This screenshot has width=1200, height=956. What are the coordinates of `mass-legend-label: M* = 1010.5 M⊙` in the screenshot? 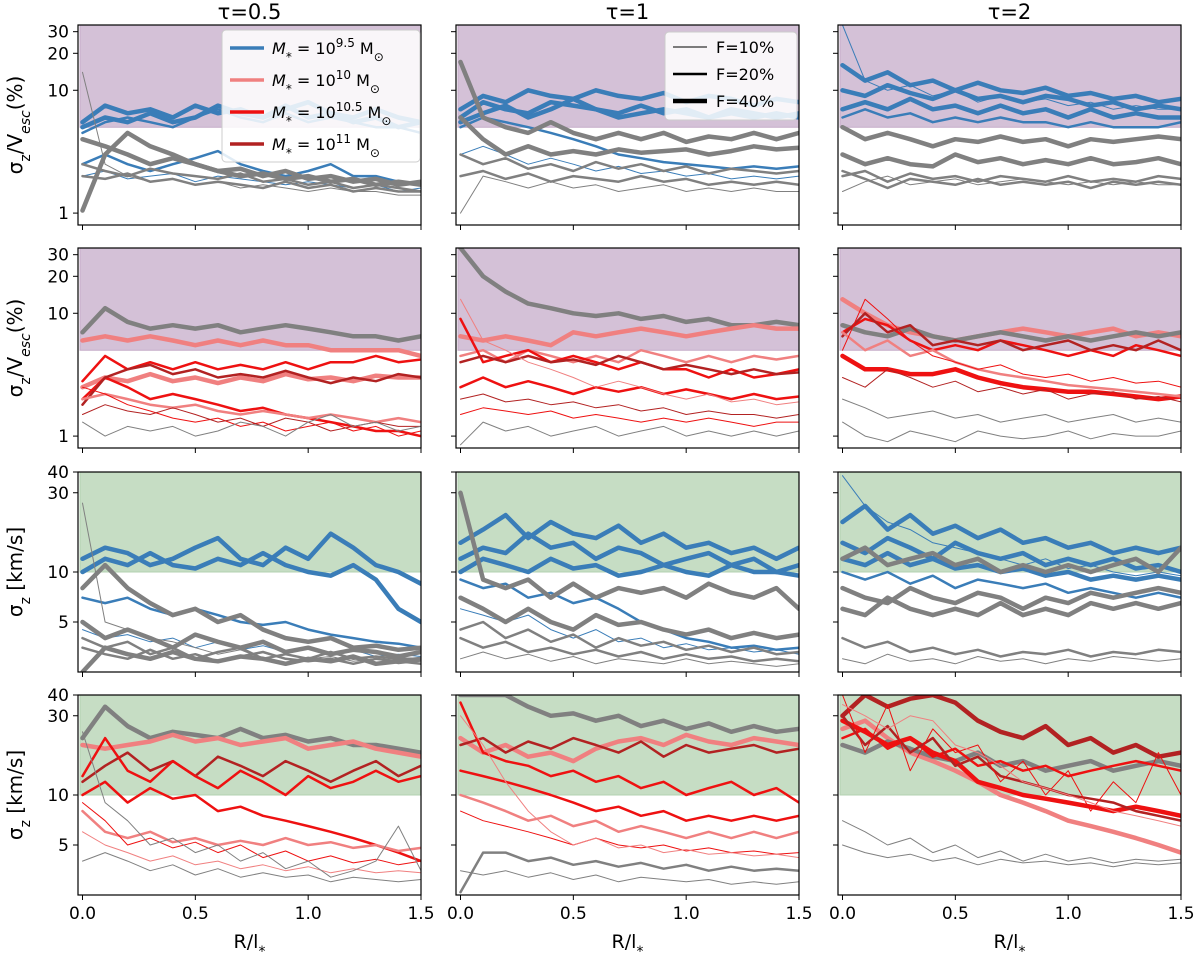 It's located at (331, 114).